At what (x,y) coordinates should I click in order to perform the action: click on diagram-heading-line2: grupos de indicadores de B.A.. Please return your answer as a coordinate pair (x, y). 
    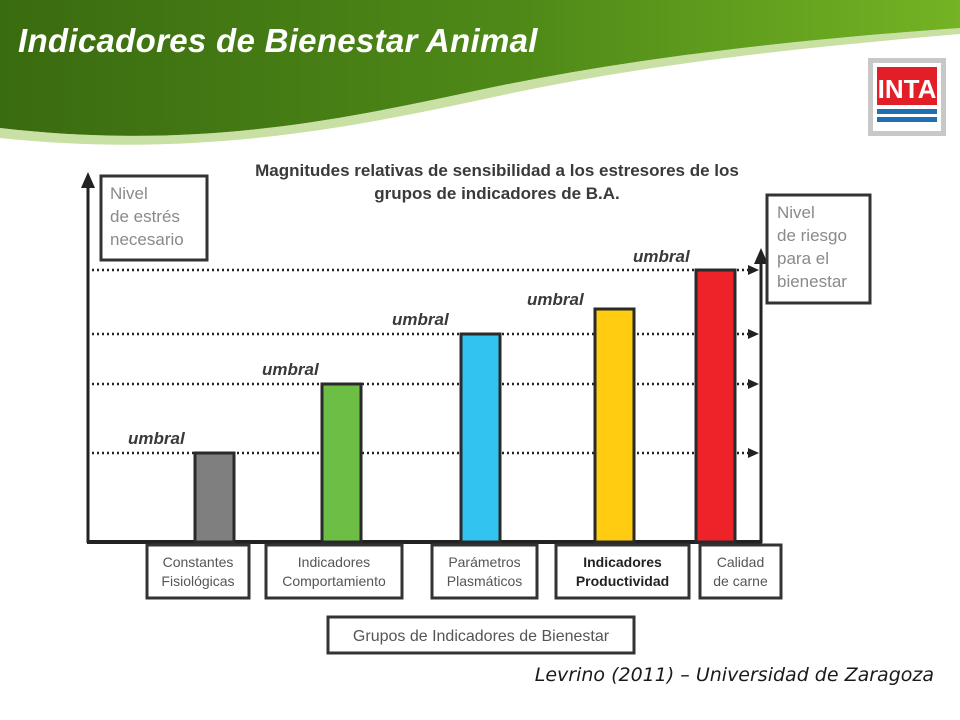
    Looking at the image, I should click on (497, 193).